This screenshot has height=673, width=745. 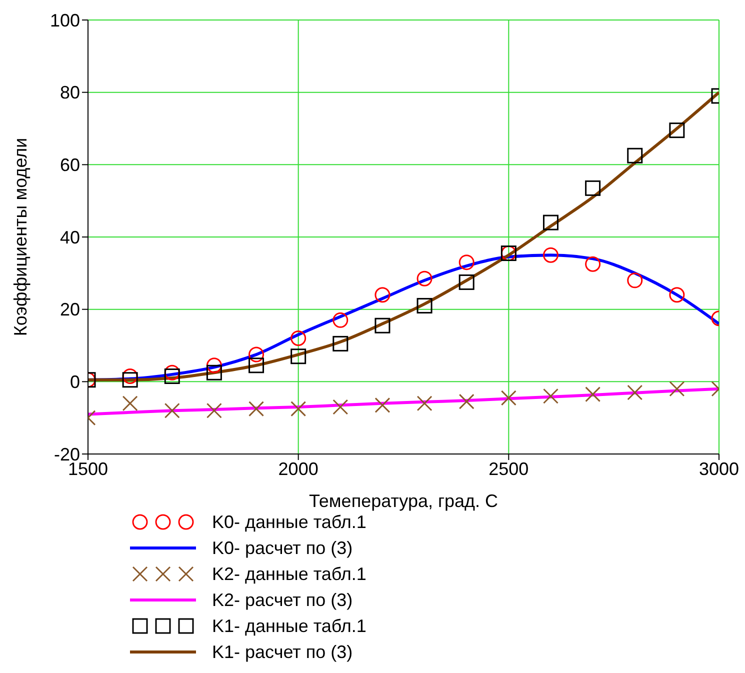 I want to click on x-tick-label: 3000, so click(x=719, y=468).